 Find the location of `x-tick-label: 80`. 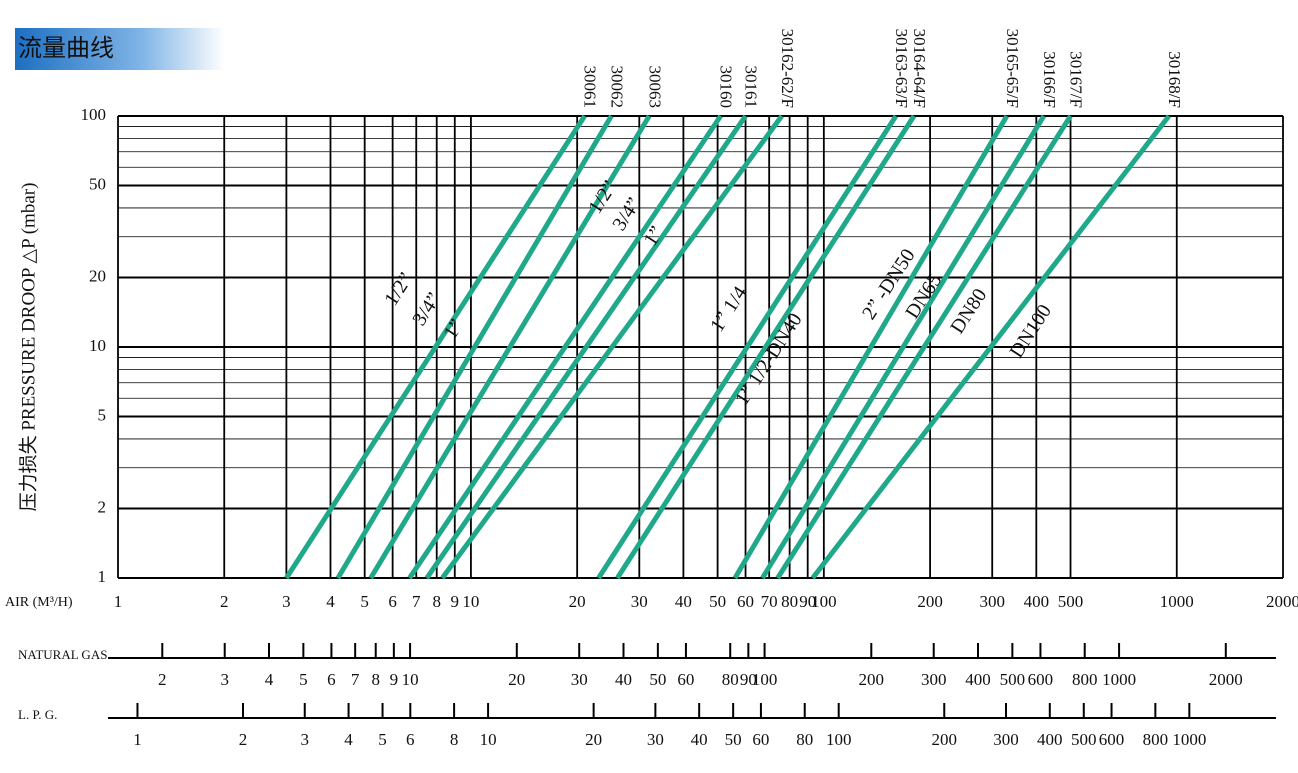

x-tick-label: 80 is located at coordinates (789, 601).